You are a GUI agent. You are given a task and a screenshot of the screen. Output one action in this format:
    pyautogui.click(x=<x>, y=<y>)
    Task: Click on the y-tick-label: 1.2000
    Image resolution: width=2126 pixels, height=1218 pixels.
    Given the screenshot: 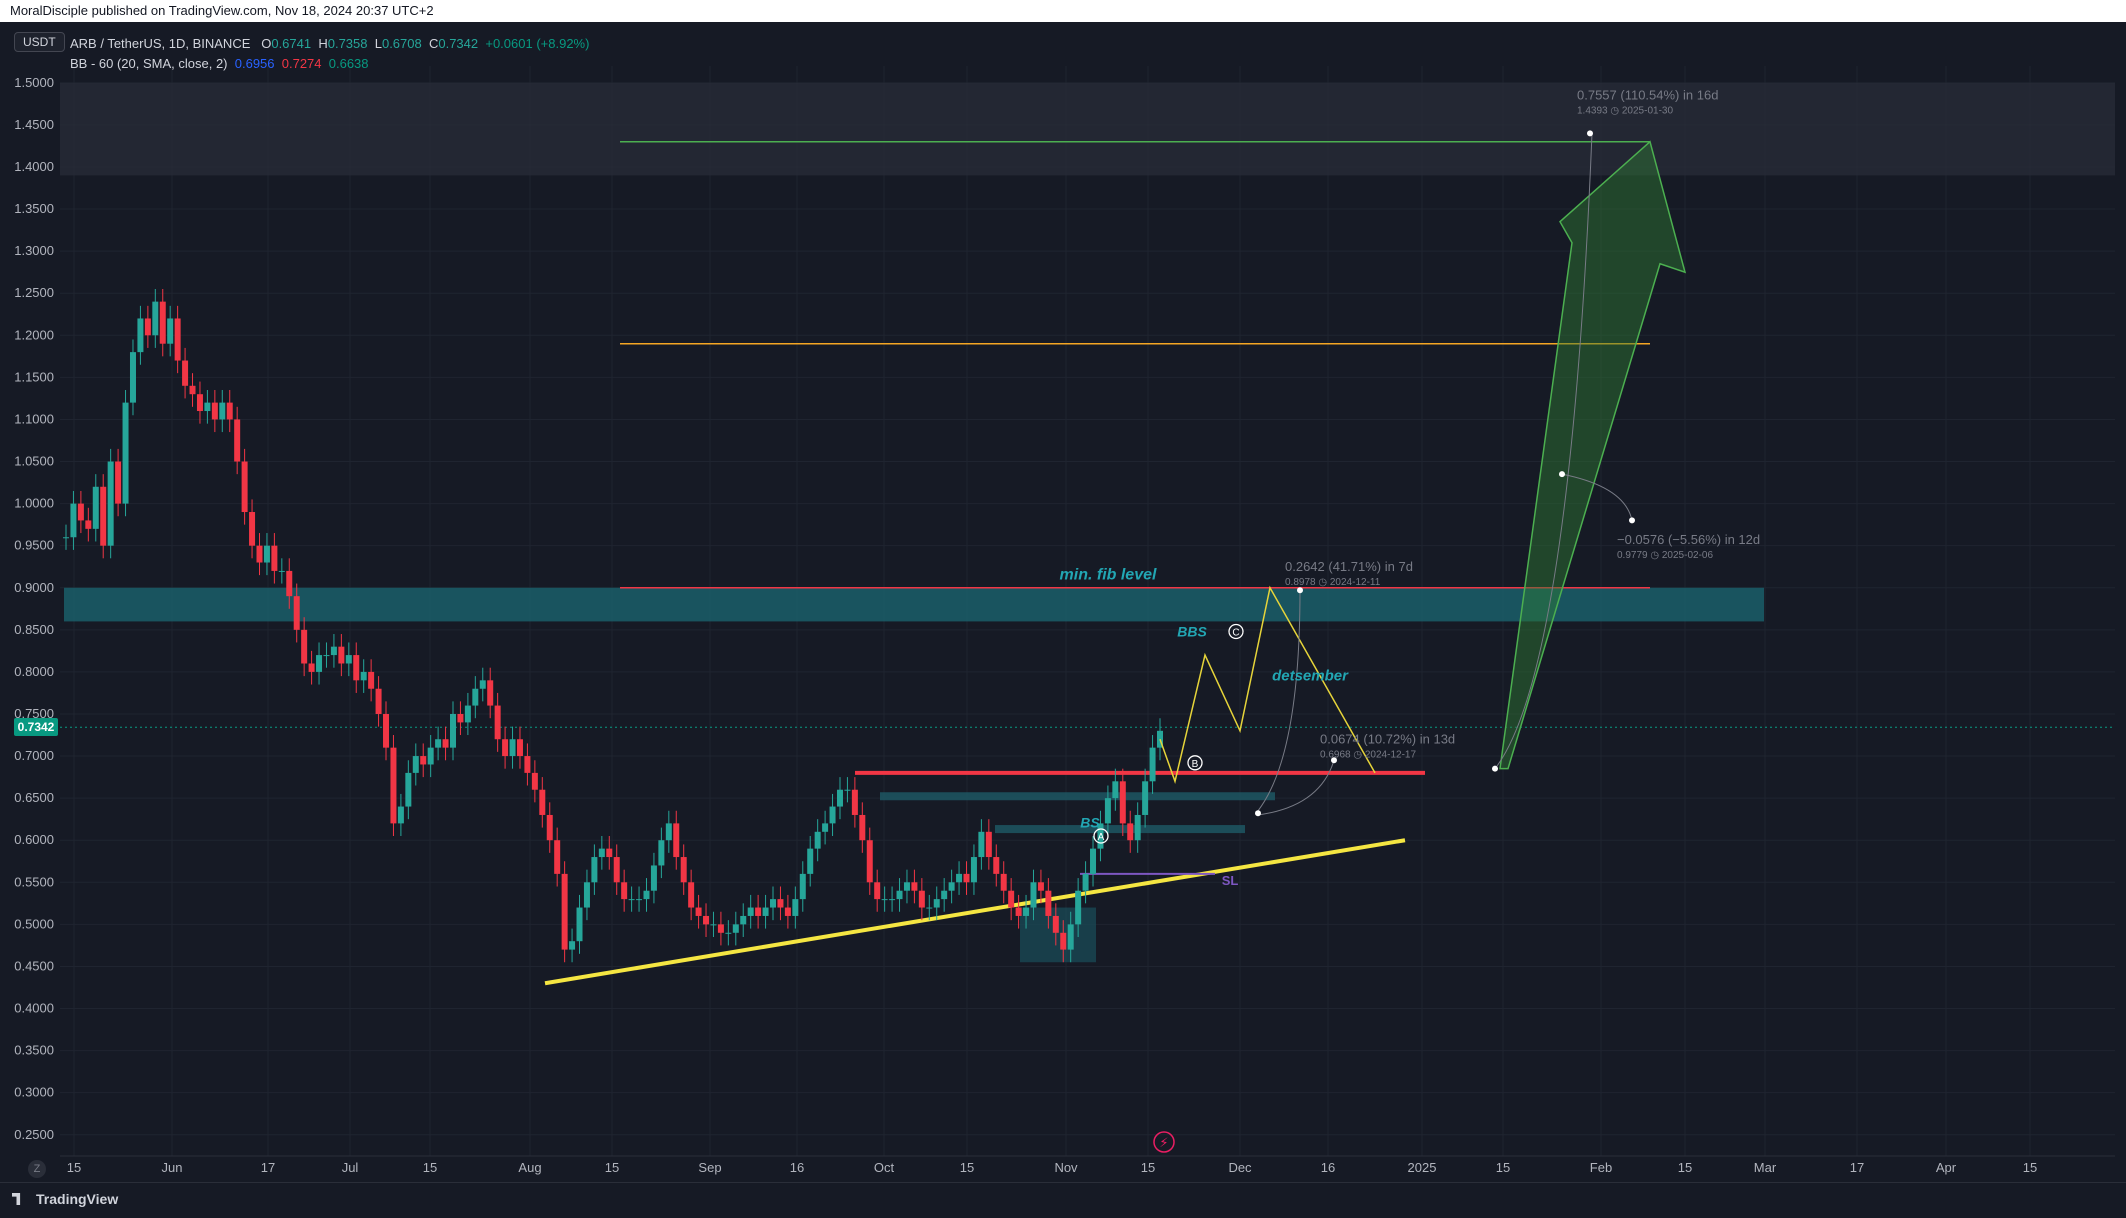 What is the action you would take?
    pyautogui.click(x=34, y=334)
    